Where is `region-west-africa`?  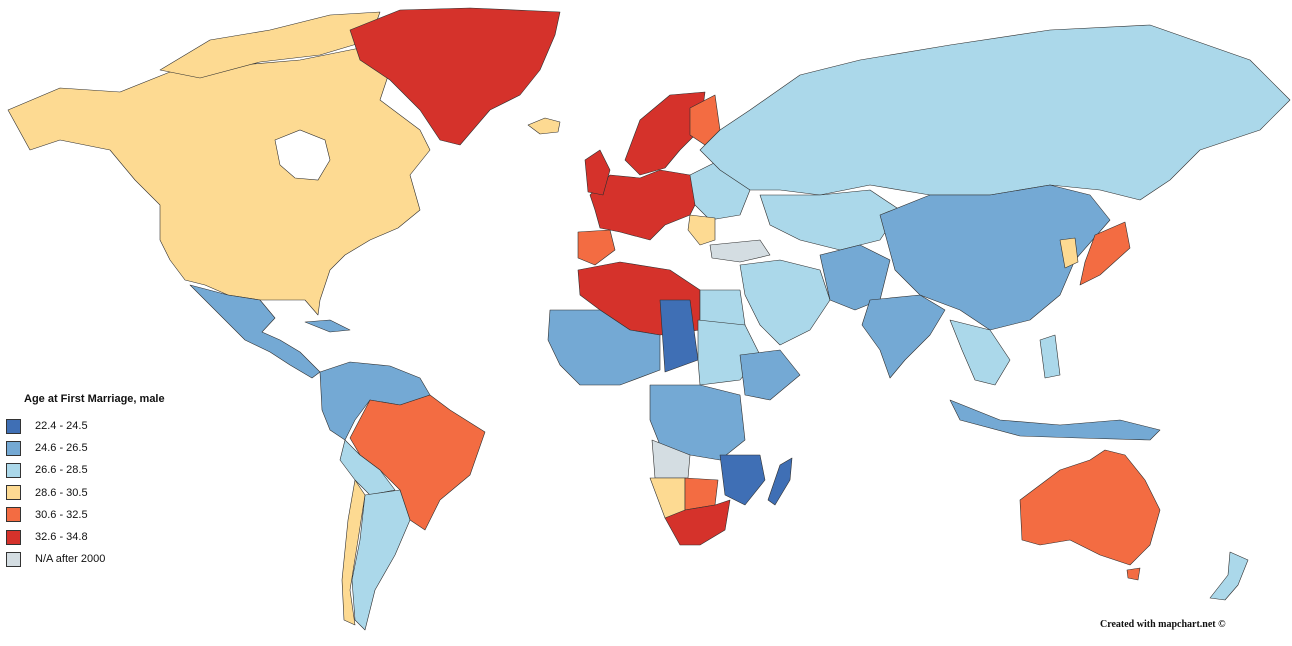 region-west-africa is located at coordinates (604, 347).